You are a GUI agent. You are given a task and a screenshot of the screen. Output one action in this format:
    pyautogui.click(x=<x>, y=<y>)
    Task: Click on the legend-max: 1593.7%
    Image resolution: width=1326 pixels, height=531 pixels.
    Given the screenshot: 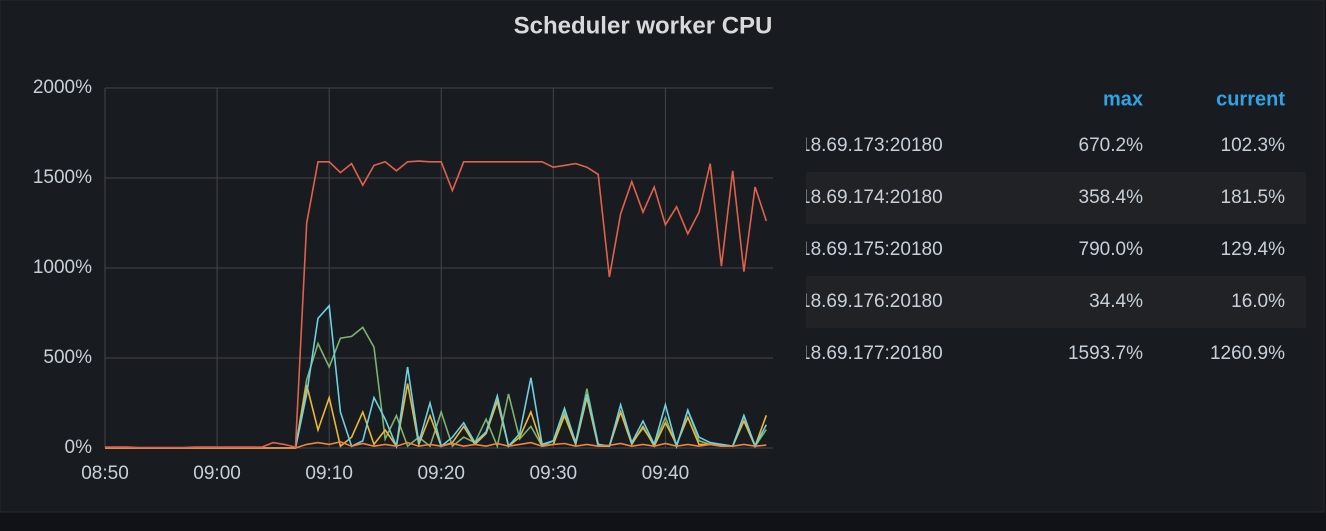 What is the action you would take?
    pyautogui.click(x=1105, y=353)
    